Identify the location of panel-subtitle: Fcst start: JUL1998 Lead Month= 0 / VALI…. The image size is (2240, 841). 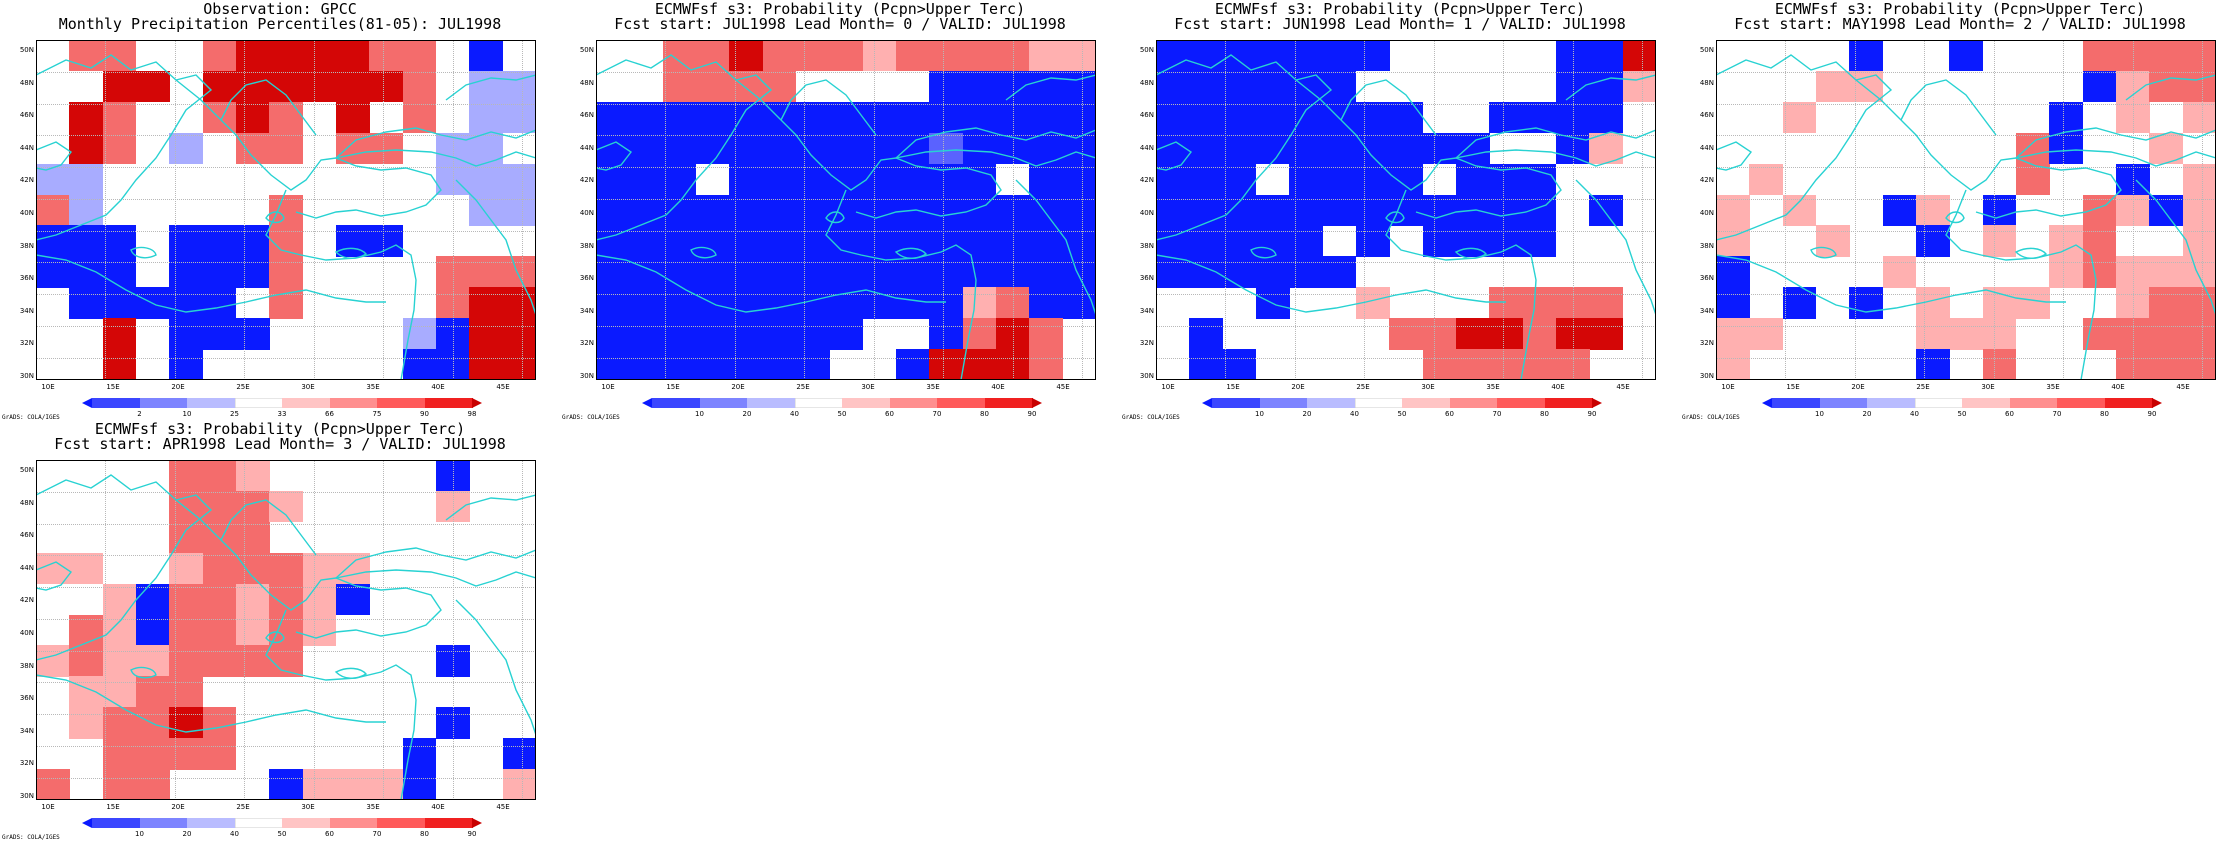
(840, 24).